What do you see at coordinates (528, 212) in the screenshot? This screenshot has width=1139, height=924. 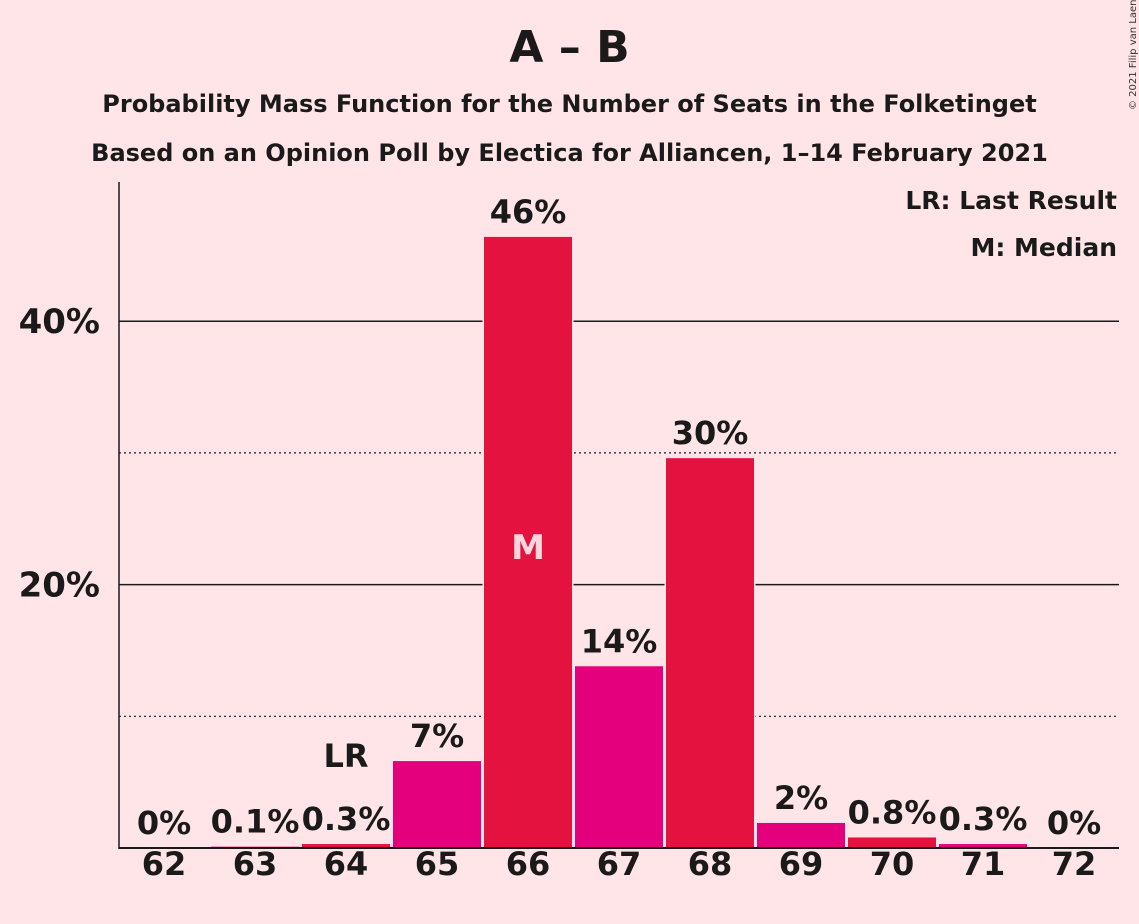 I see `value-label: 46%` at bounding box center [528, 212].